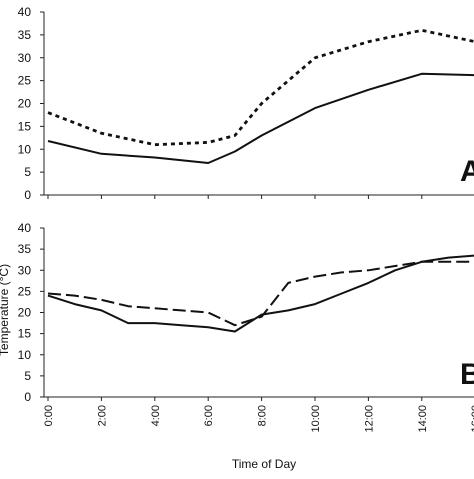  Describe the element at coordinates (209, 415) in the screenshot. I see `x-tick-label: 6:00` at that location.